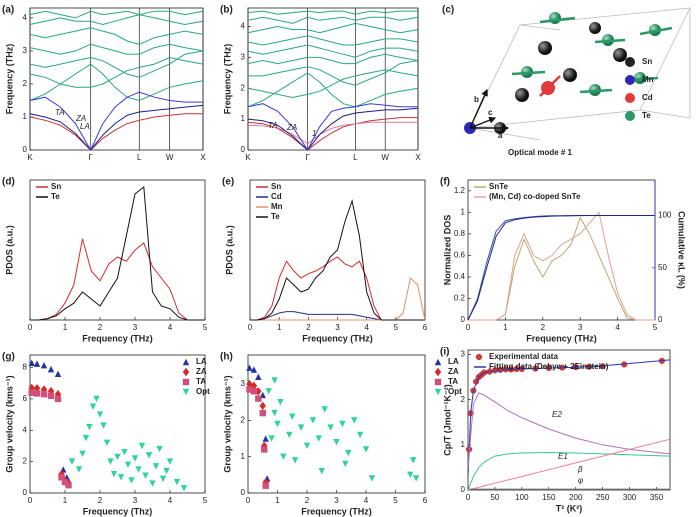 The height and width of the screenshot is (517, 700). I want to click on panel-label: (g), so click(8, 357).